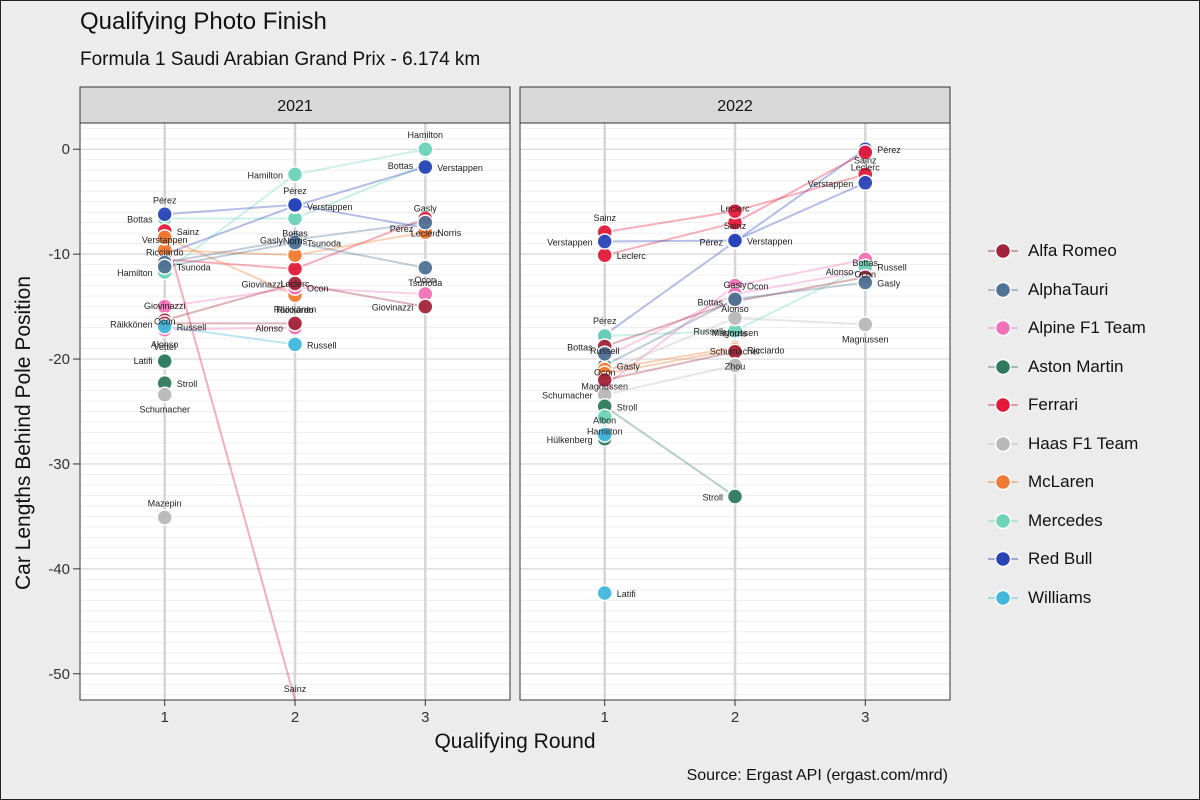  Describe the element at coordinates (59, 254) in the screenshot. I see `y-tick-label: -10` at that location.